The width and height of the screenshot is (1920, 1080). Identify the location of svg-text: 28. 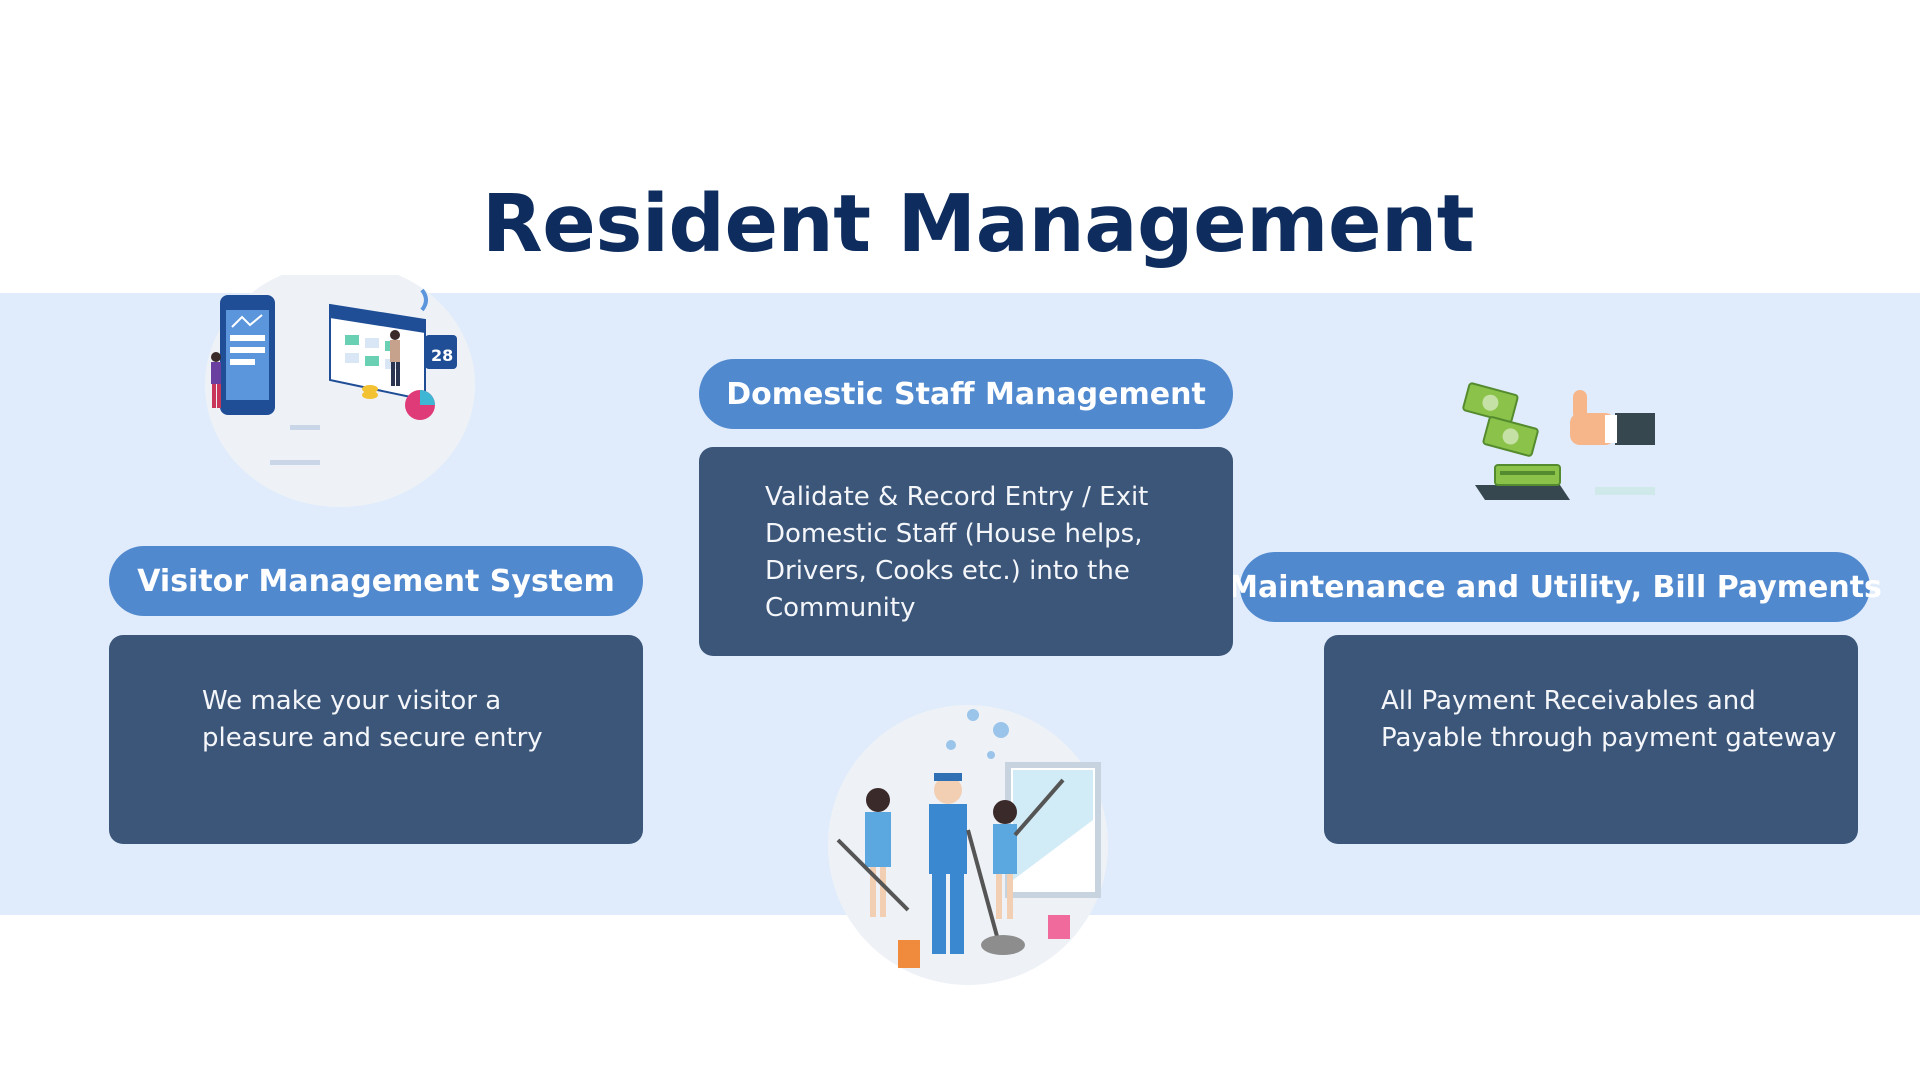
(442, 355).